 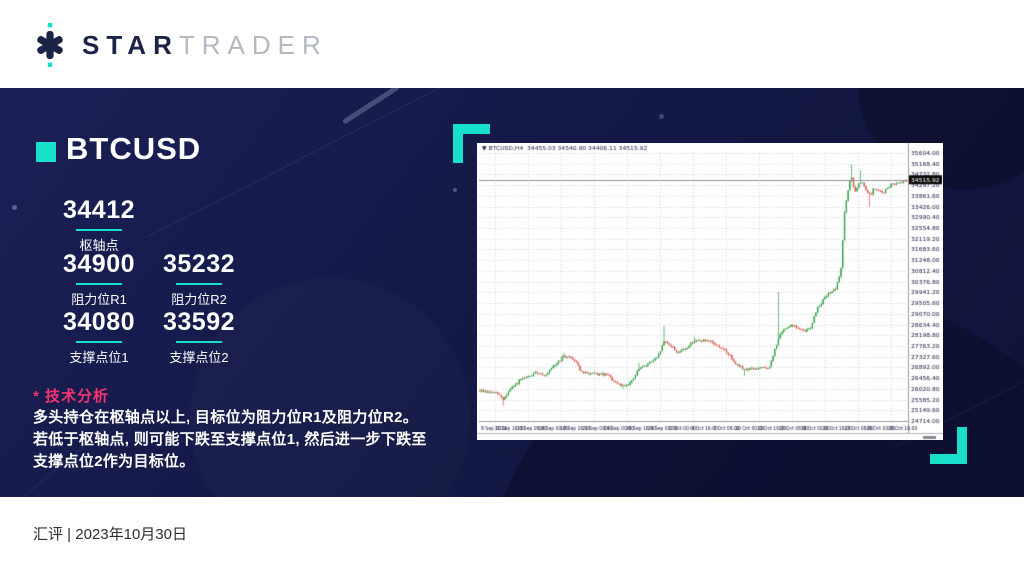 I want to click on level-value: 34900, so click(x=99, y=264).